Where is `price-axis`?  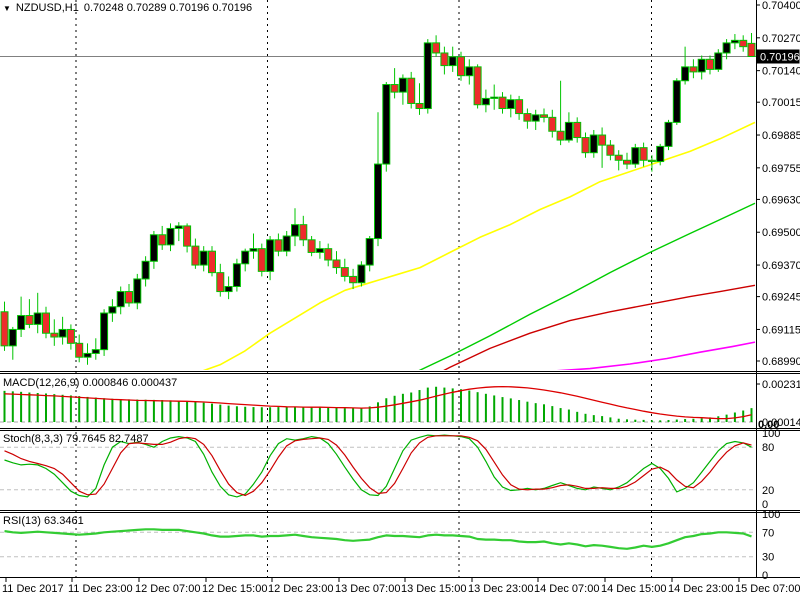 price-axis is located at coordinates (778, 288).